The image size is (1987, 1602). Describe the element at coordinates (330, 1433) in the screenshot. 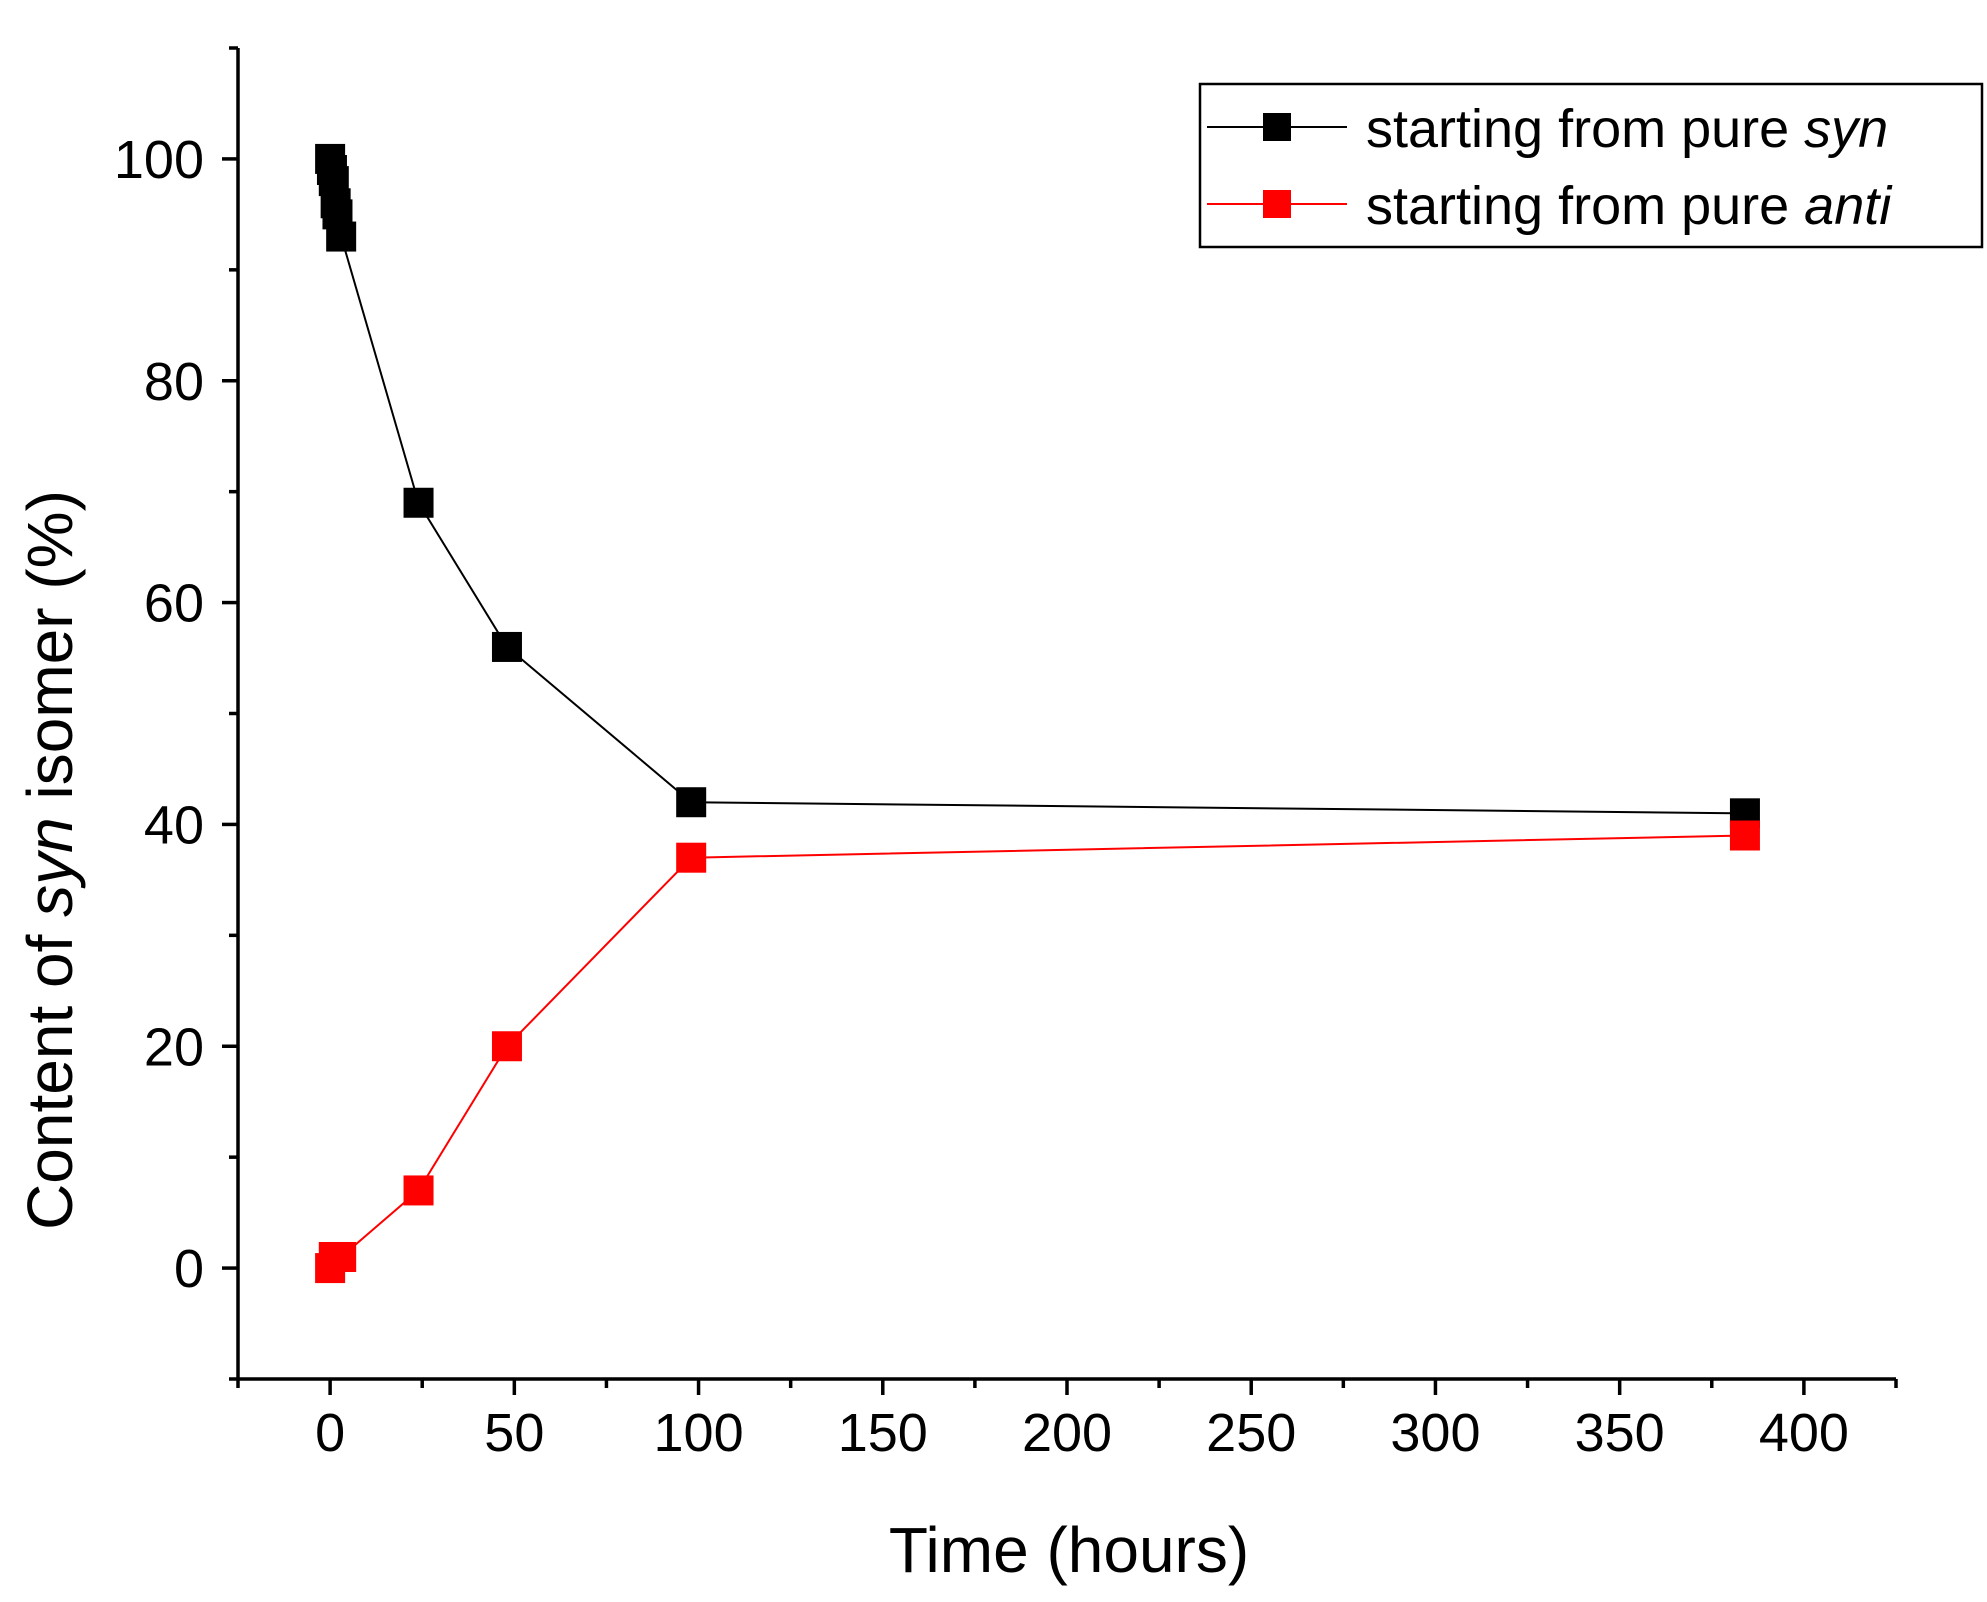

I see `x-tick-label: 0` at that location.